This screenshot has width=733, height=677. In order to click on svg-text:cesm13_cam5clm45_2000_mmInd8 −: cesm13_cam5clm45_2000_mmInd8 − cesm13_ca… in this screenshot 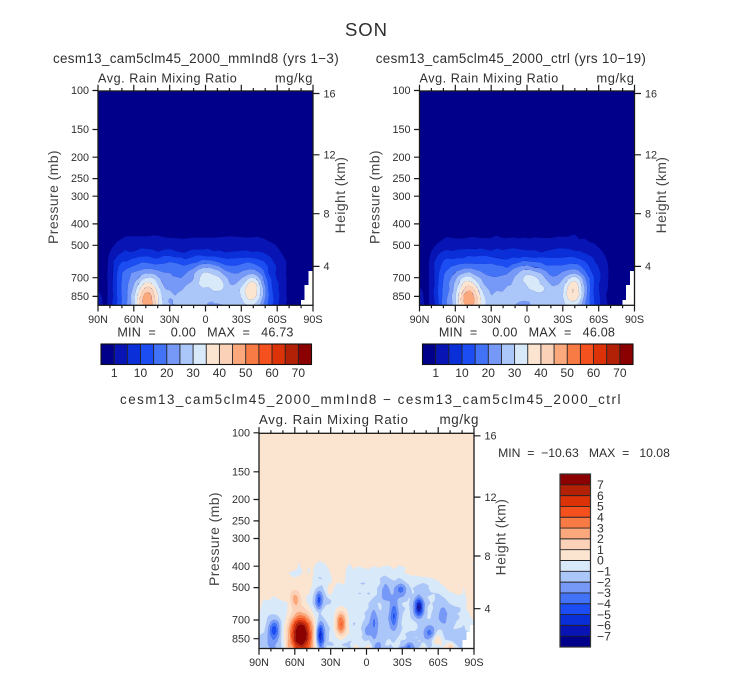, I will do `click(371, 399)`.